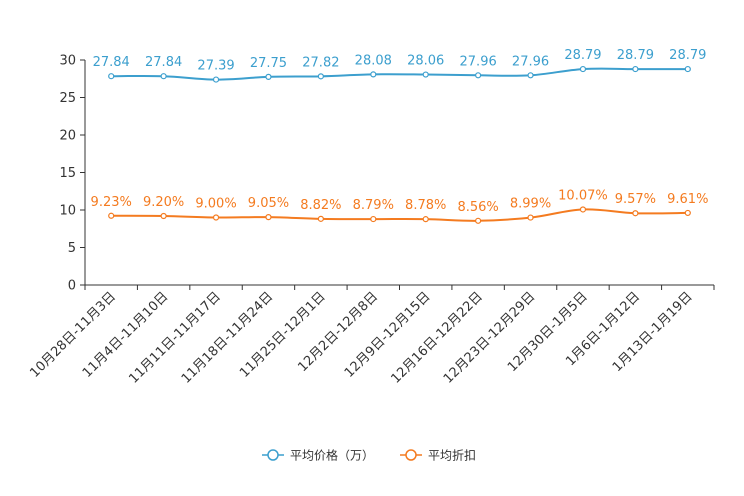  Describe the element at coordinates (268, 203) in the screenshot. I see `data-label: 9.05%` at that location.